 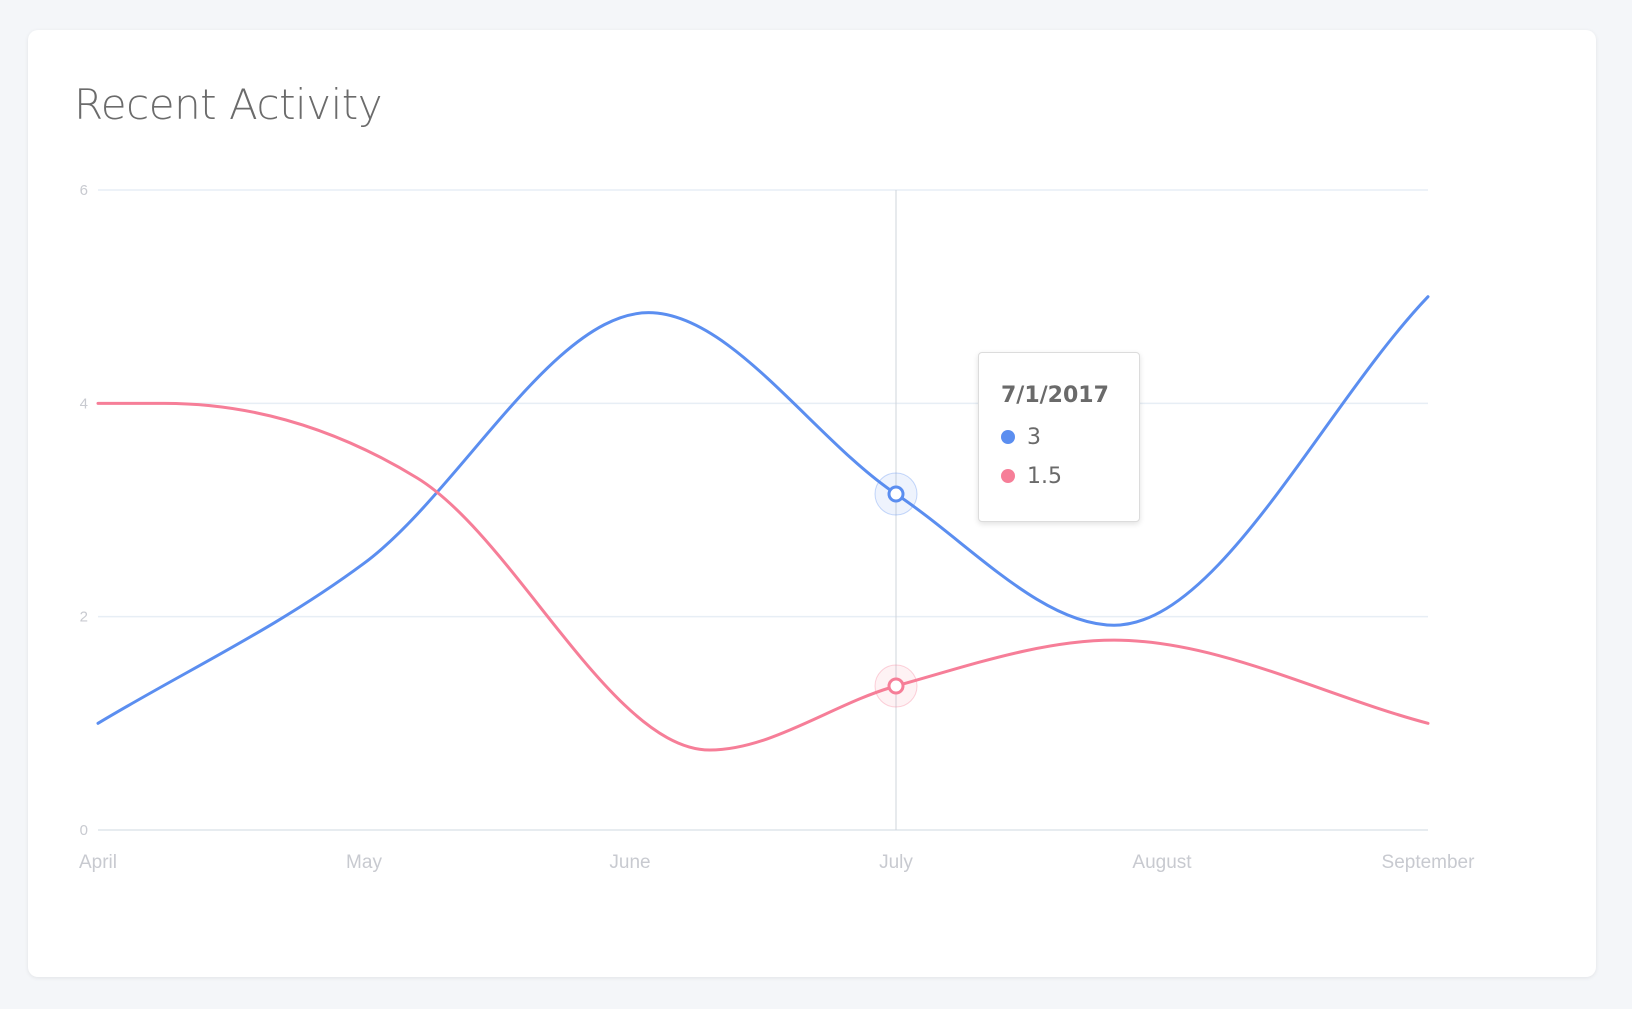 What do you see at coordinates (1008, 437) in the screenshot?
I see `series-1-color-swatch` at bounding box center [1008, 437].